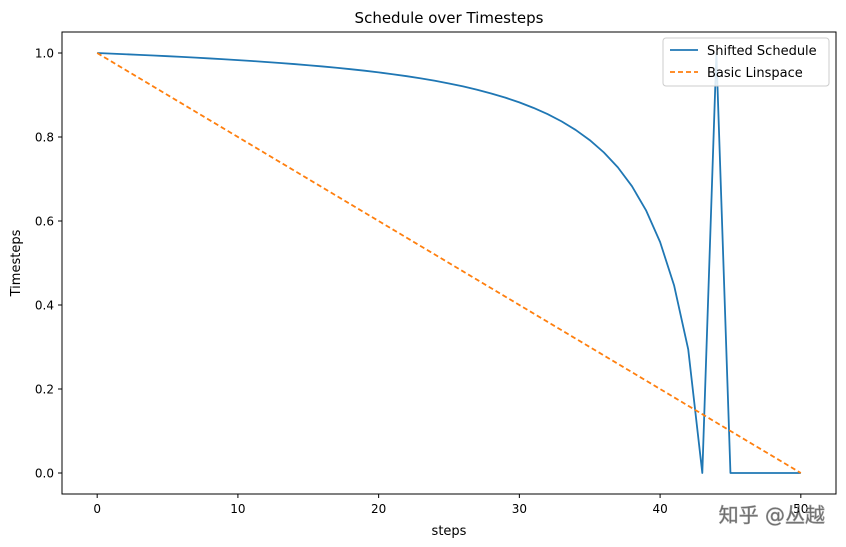  I want to click on legend-label-basic-linspace: Basic Linspace, so click(755, 73).